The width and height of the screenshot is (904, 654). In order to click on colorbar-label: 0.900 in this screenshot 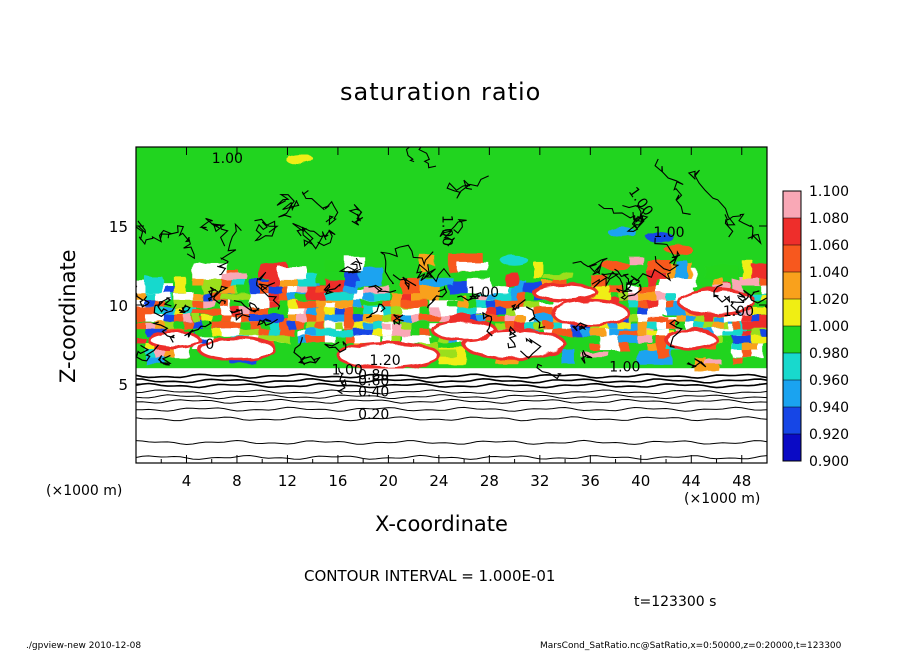, I will do `click(829, 462)`.